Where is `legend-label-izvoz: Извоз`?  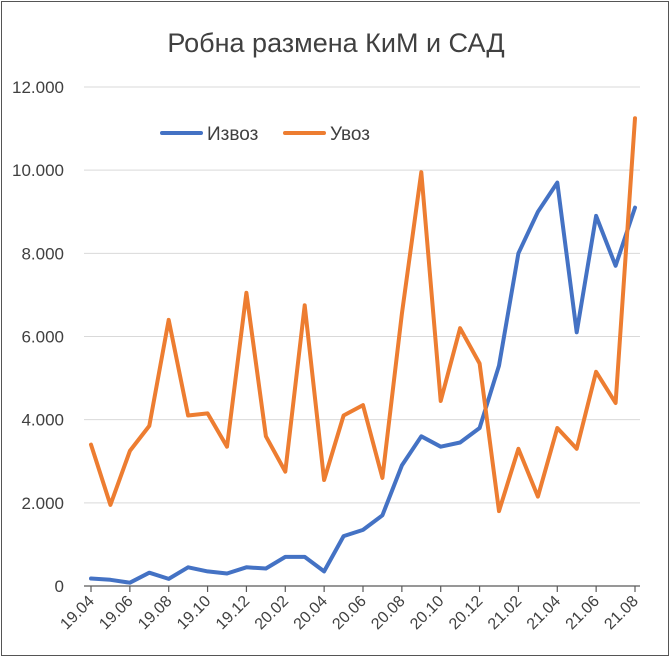 legend-label-izvoz: Извоз is located at coordinates (232, 134).